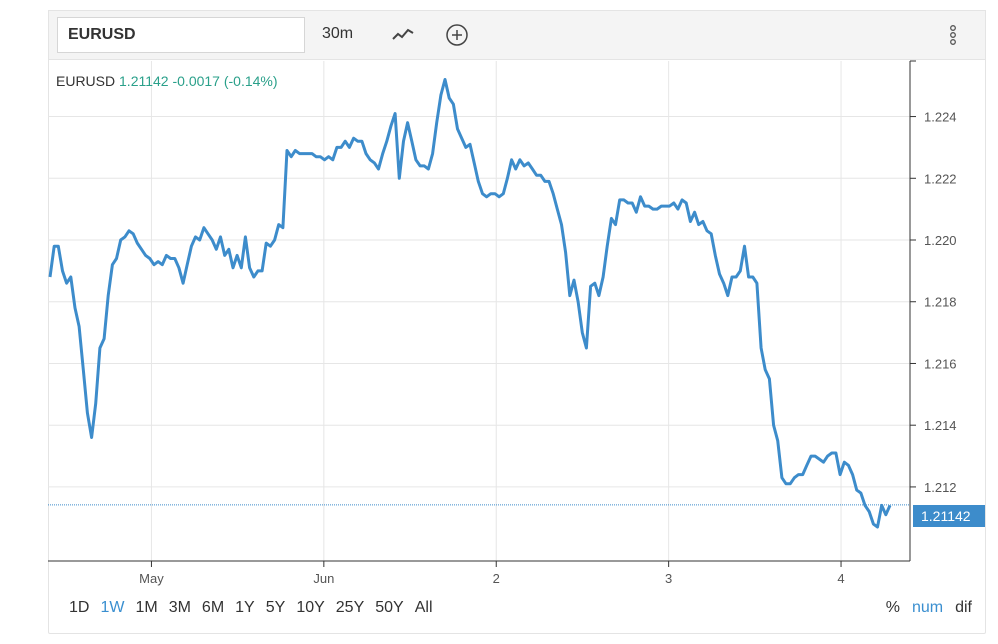  Describe the element at coordinates (423, 607) in the screenshot. I see `range-button-all: All` at that location.